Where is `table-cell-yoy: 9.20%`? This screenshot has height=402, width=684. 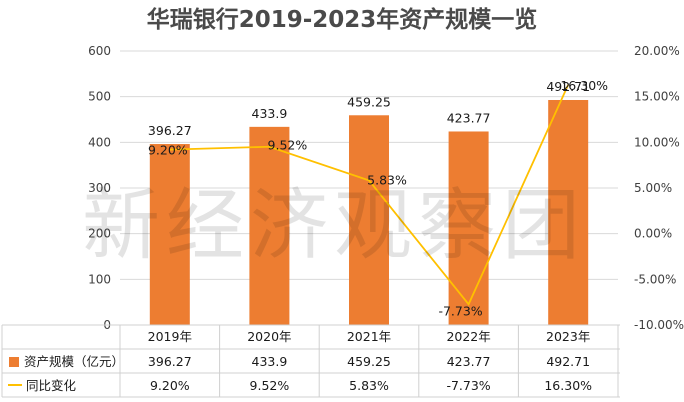
table-cell-yoy: 9.20% is located at coordinates (170, 385).